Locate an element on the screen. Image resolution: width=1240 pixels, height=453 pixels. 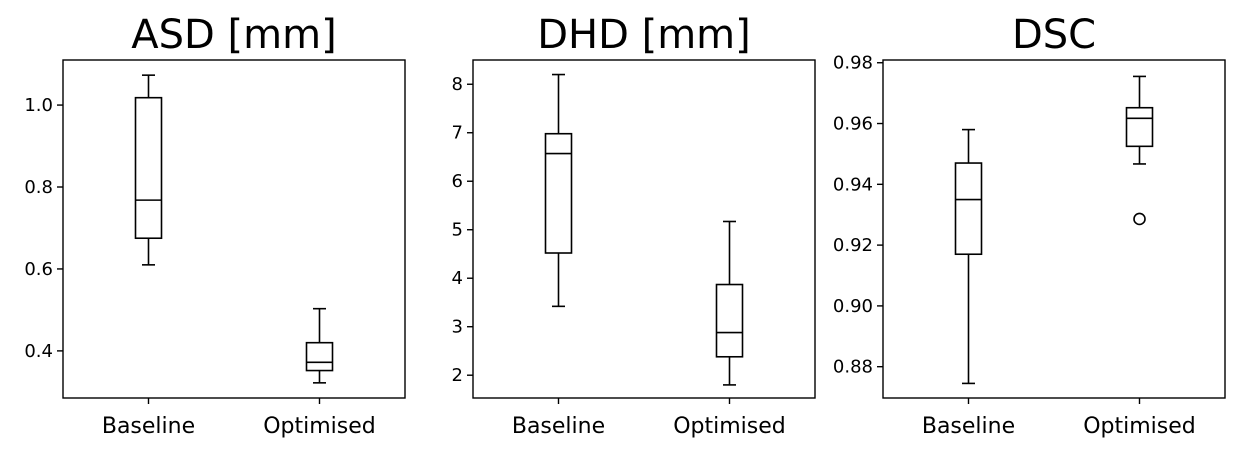
panel-1-x-tick-label: Baseline is located at coordinates (148, 426).